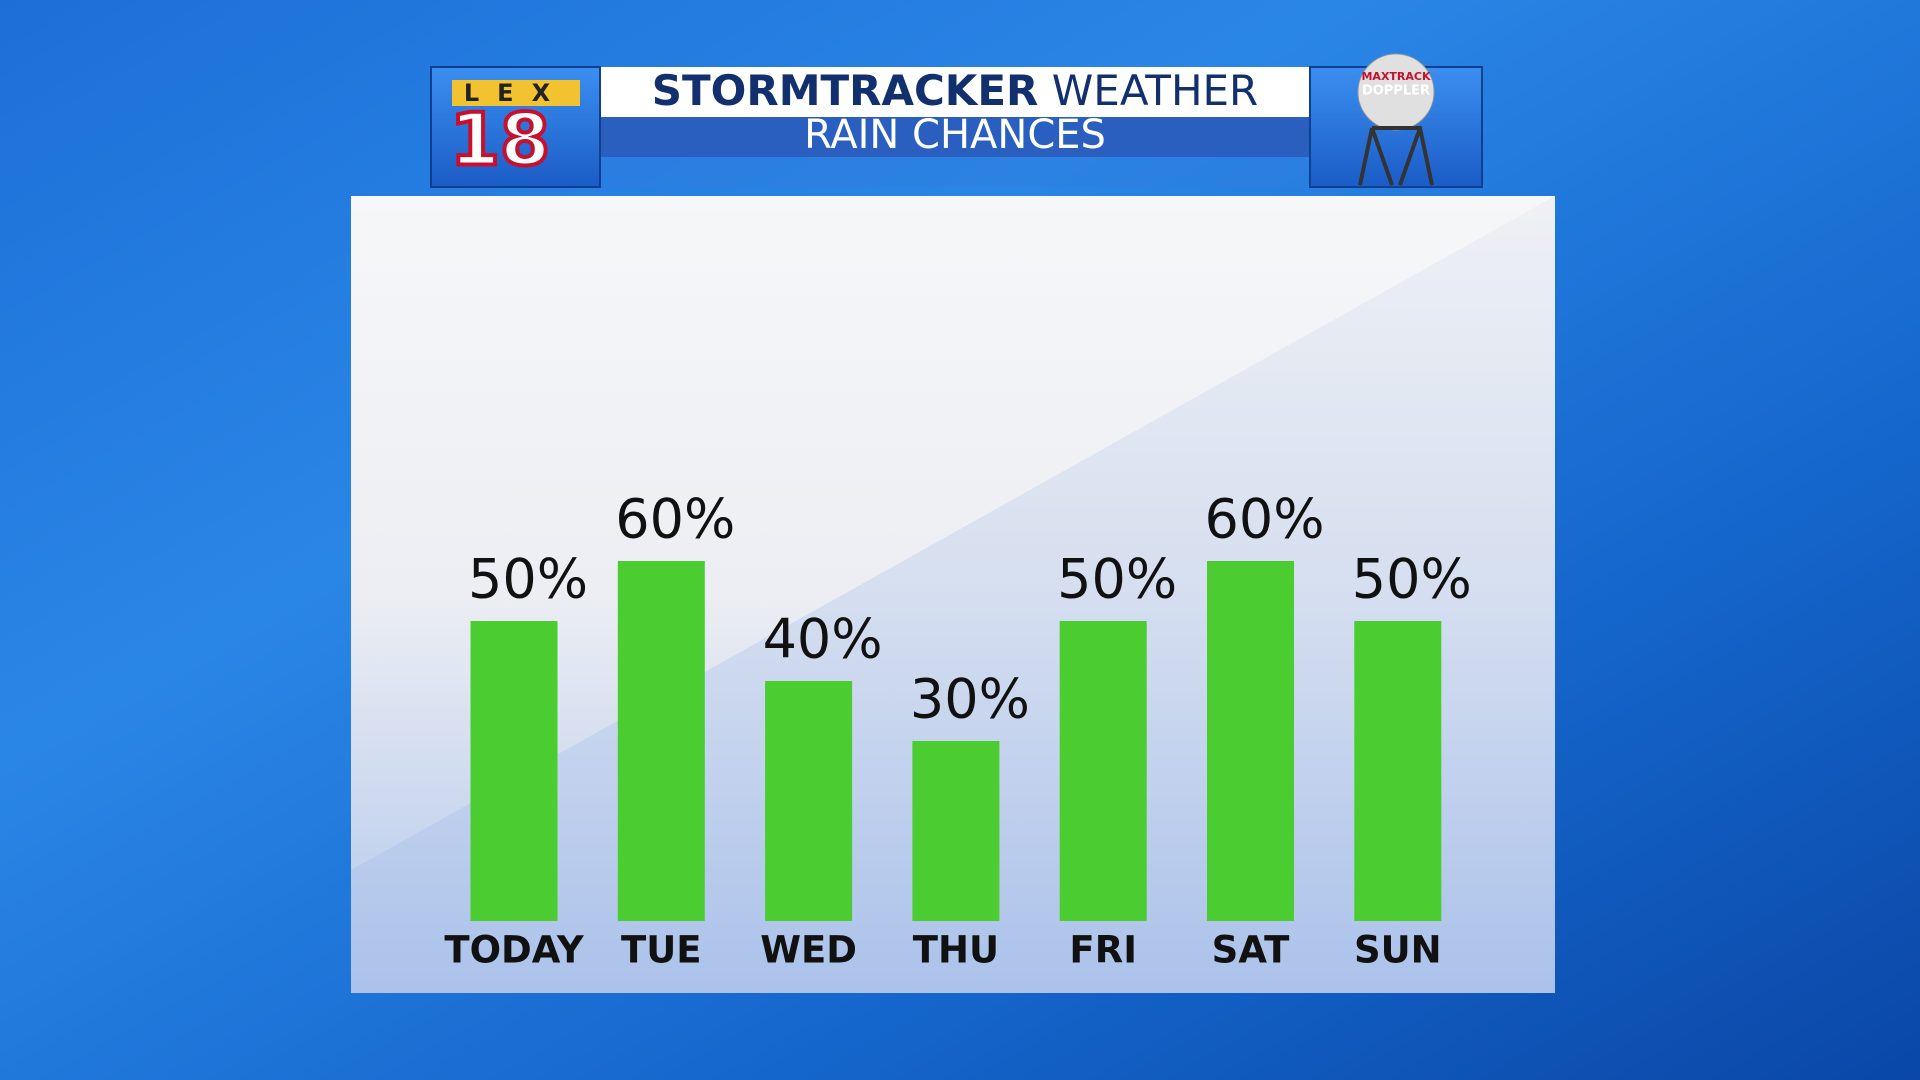  I want to click on title-bold: STORMTRACKER, so click(845, 90).